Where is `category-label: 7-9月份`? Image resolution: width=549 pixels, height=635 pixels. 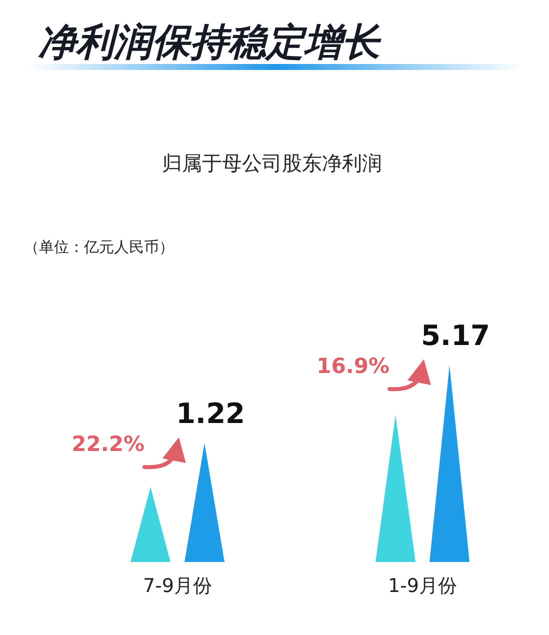 category-label: 7-9月份 is located at coordinates (177, 586).